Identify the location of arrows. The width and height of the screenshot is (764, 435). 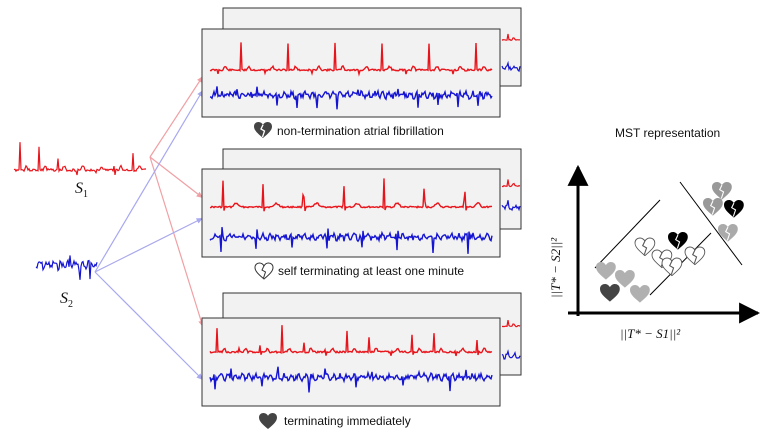
(149, 228).